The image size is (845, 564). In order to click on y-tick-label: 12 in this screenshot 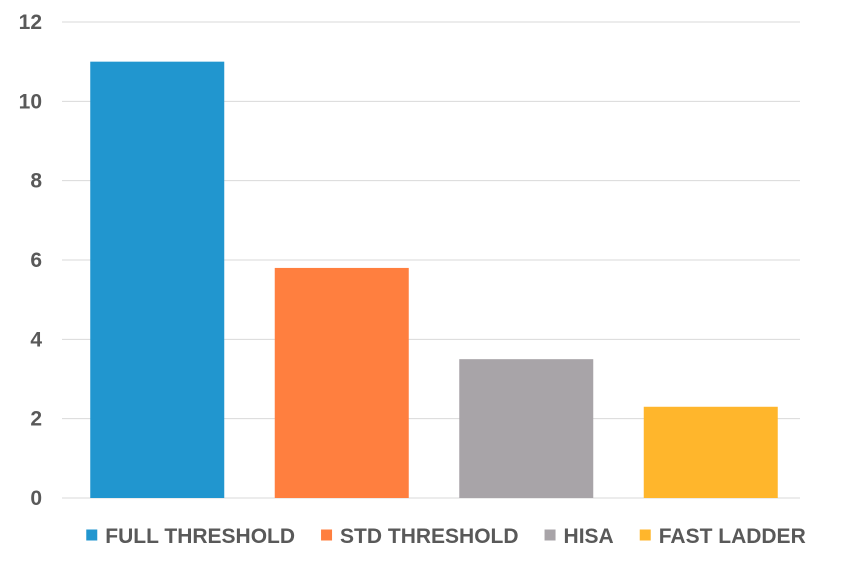, I will do `click(30, 22)`.